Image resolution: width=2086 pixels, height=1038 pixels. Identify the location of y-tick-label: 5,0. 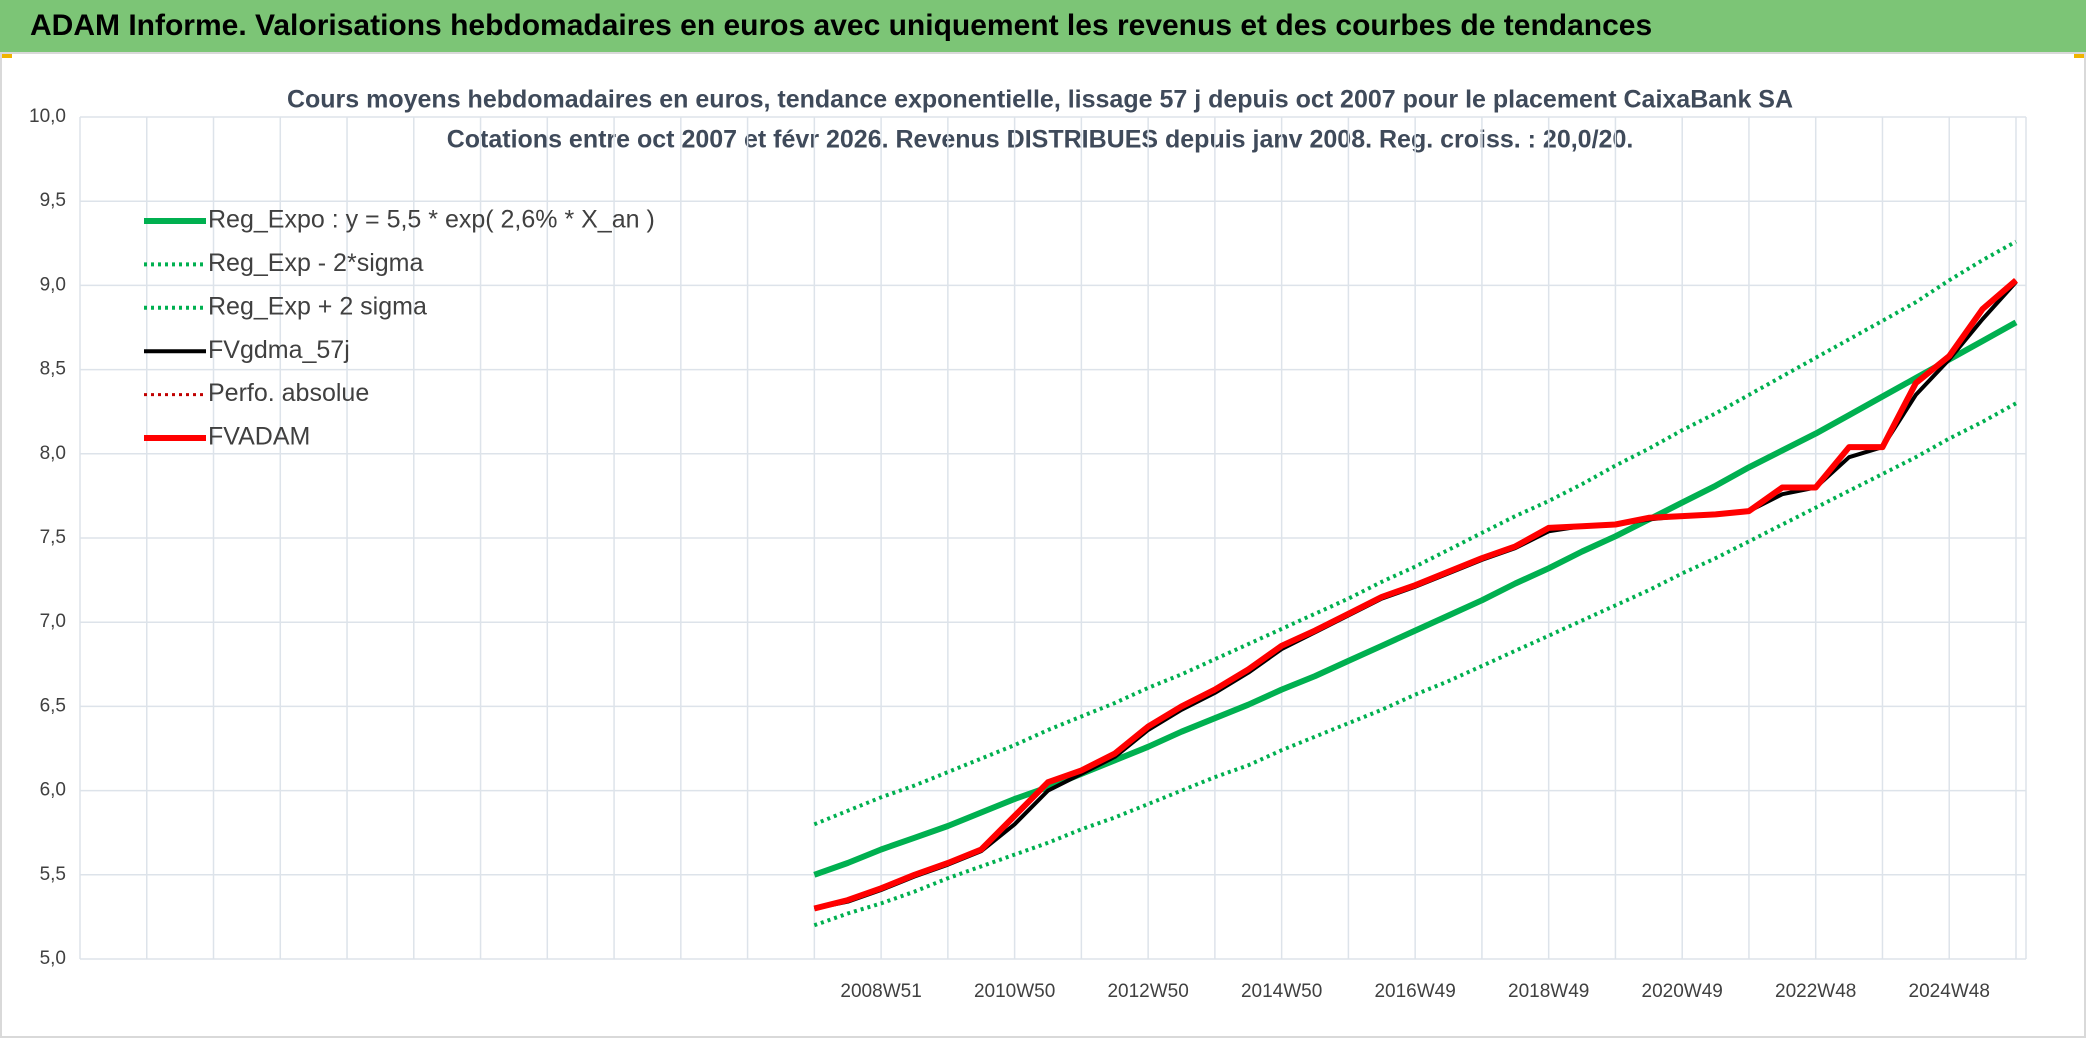
(53, 958).